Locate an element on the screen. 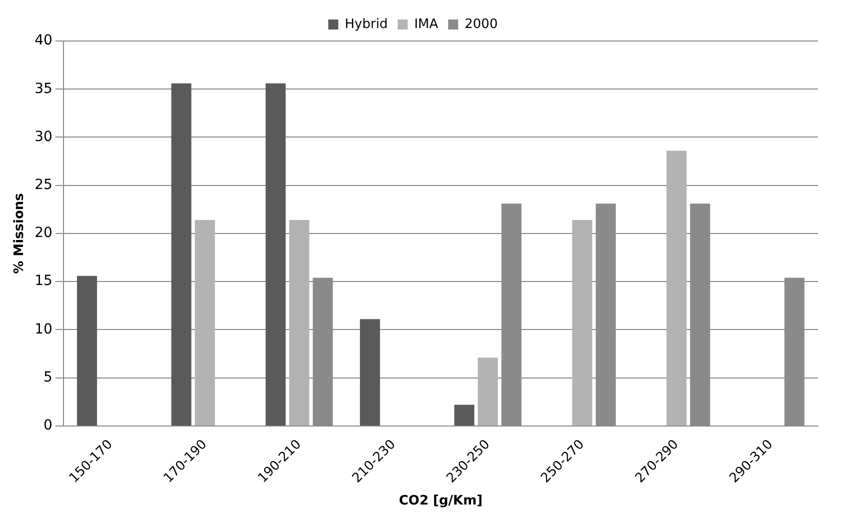  y-tick-label: 10 is located at coordinates (43, 329).